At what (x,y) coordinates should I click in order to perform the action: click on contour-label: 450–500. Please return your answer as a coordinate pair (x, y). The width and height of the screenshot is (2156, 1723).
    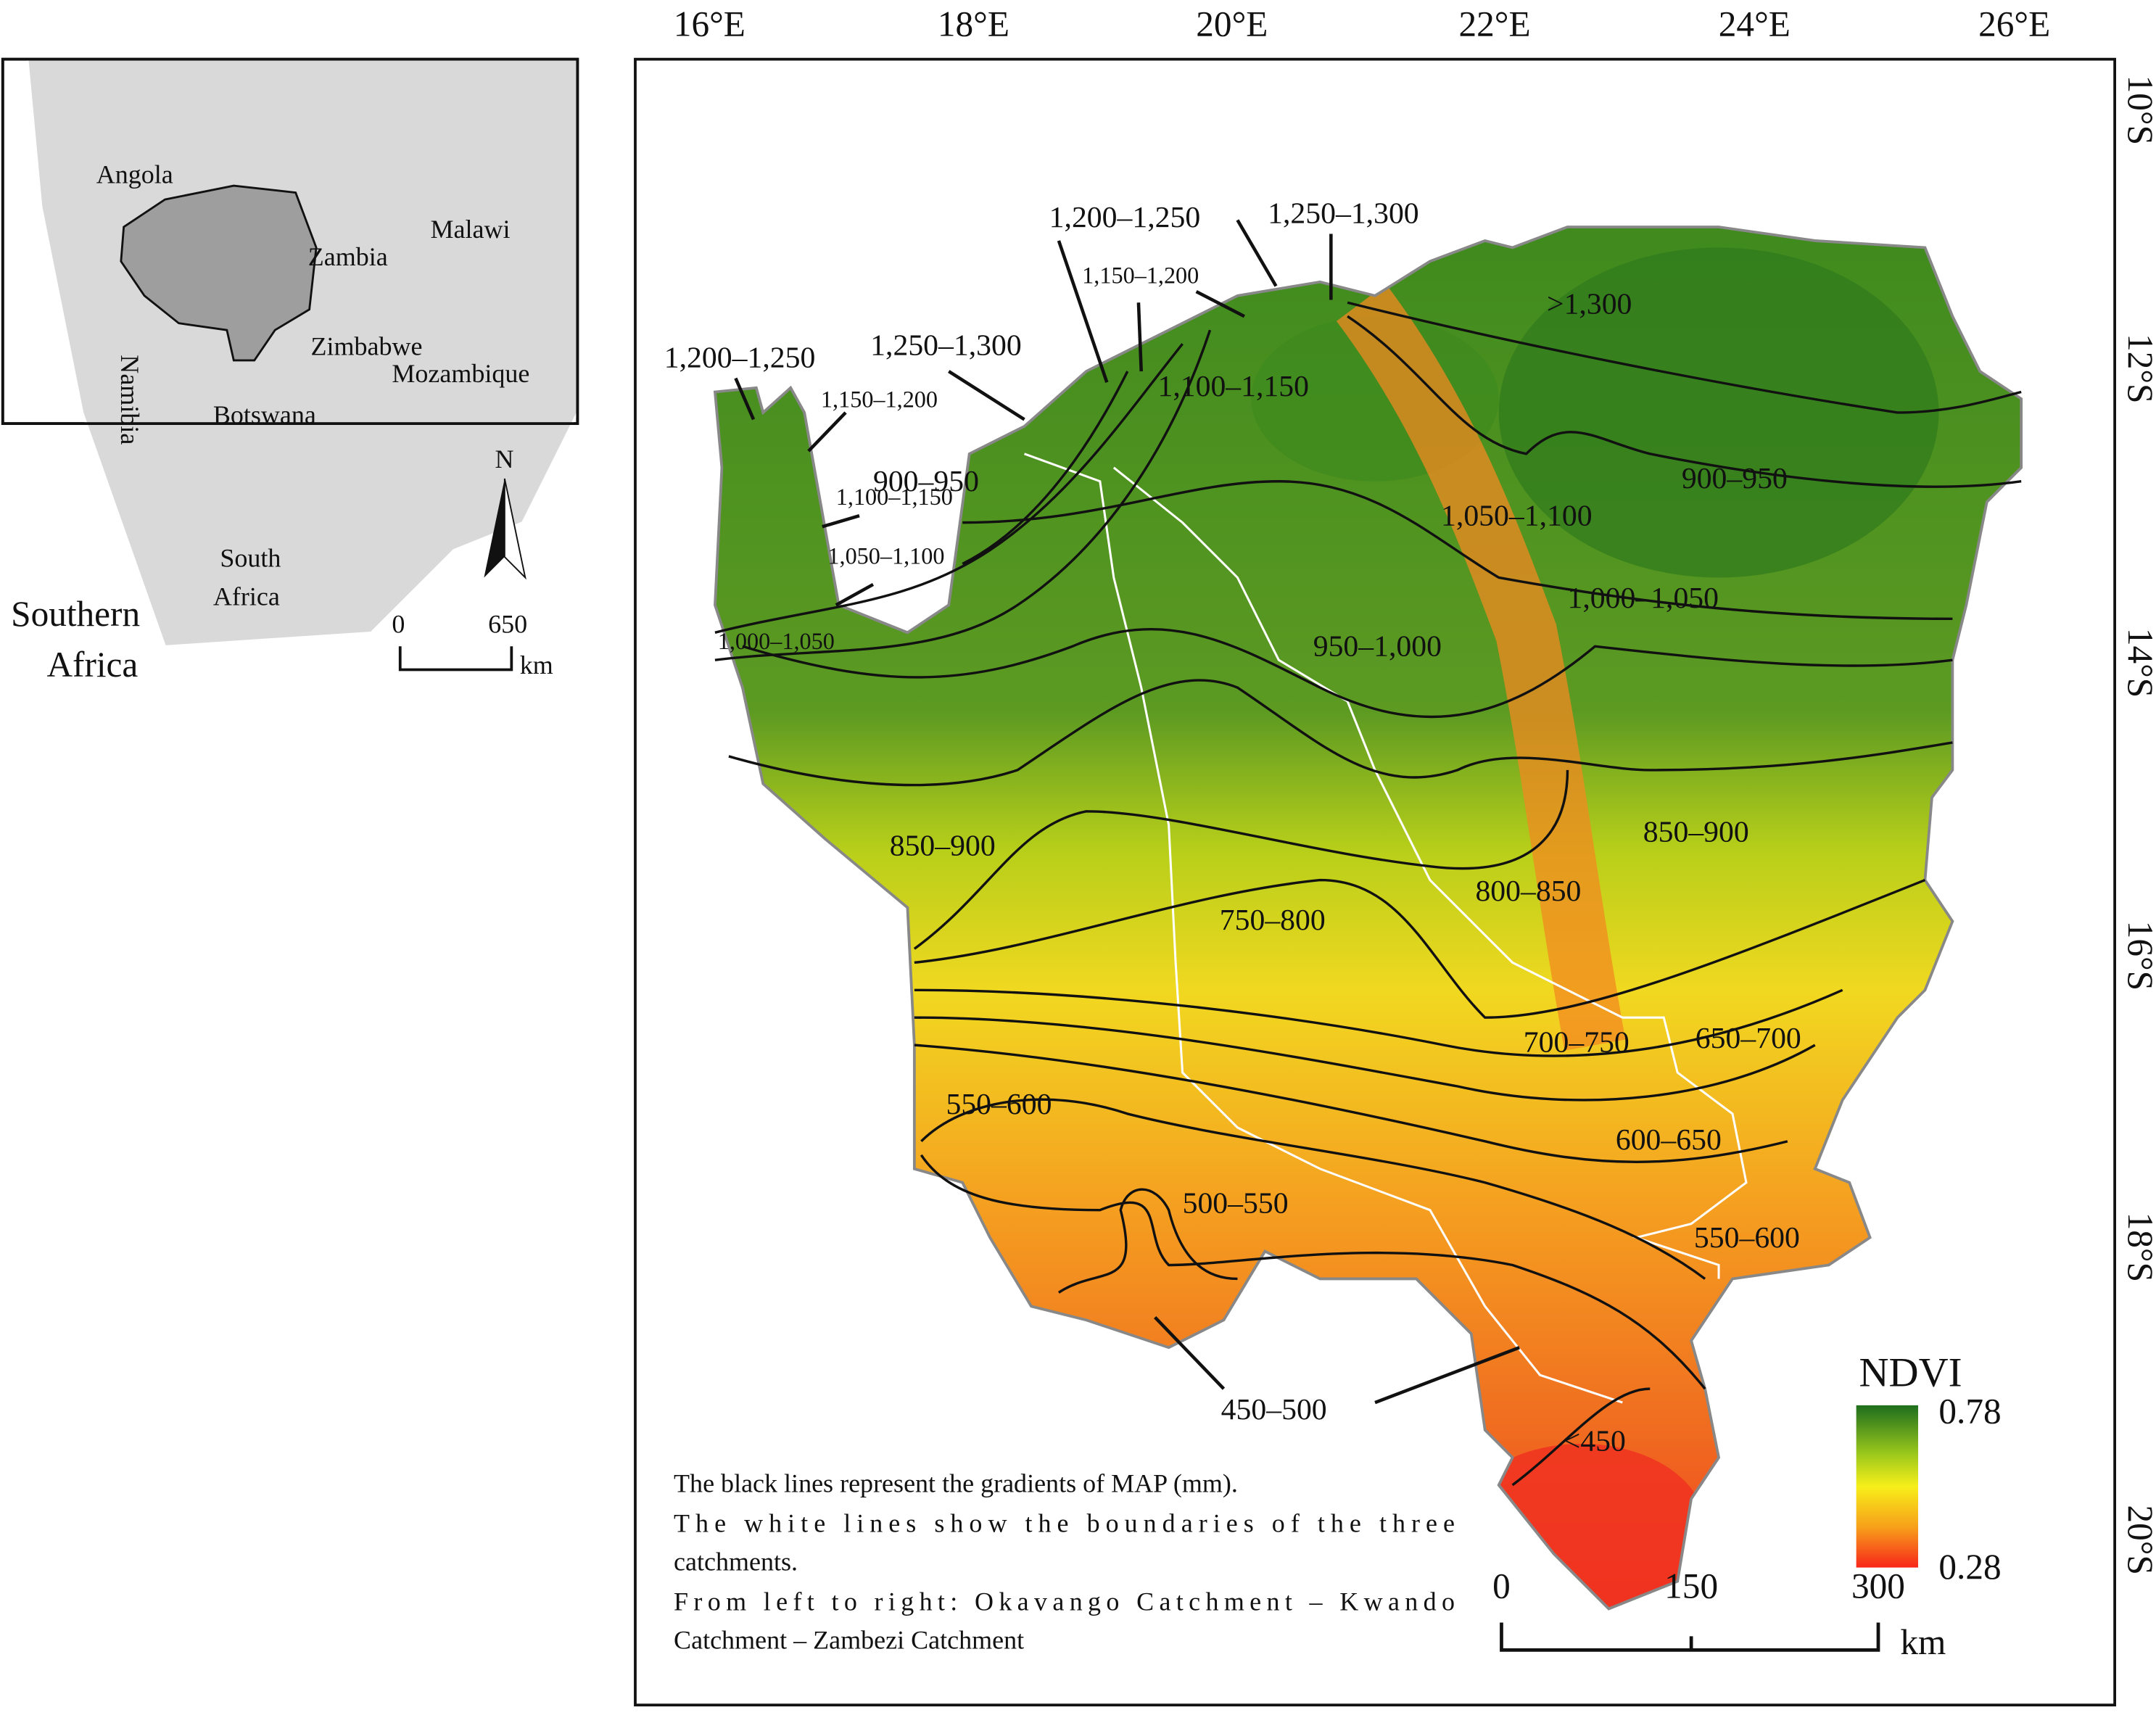
    Looking at the image, I should click on (1274, 1409).